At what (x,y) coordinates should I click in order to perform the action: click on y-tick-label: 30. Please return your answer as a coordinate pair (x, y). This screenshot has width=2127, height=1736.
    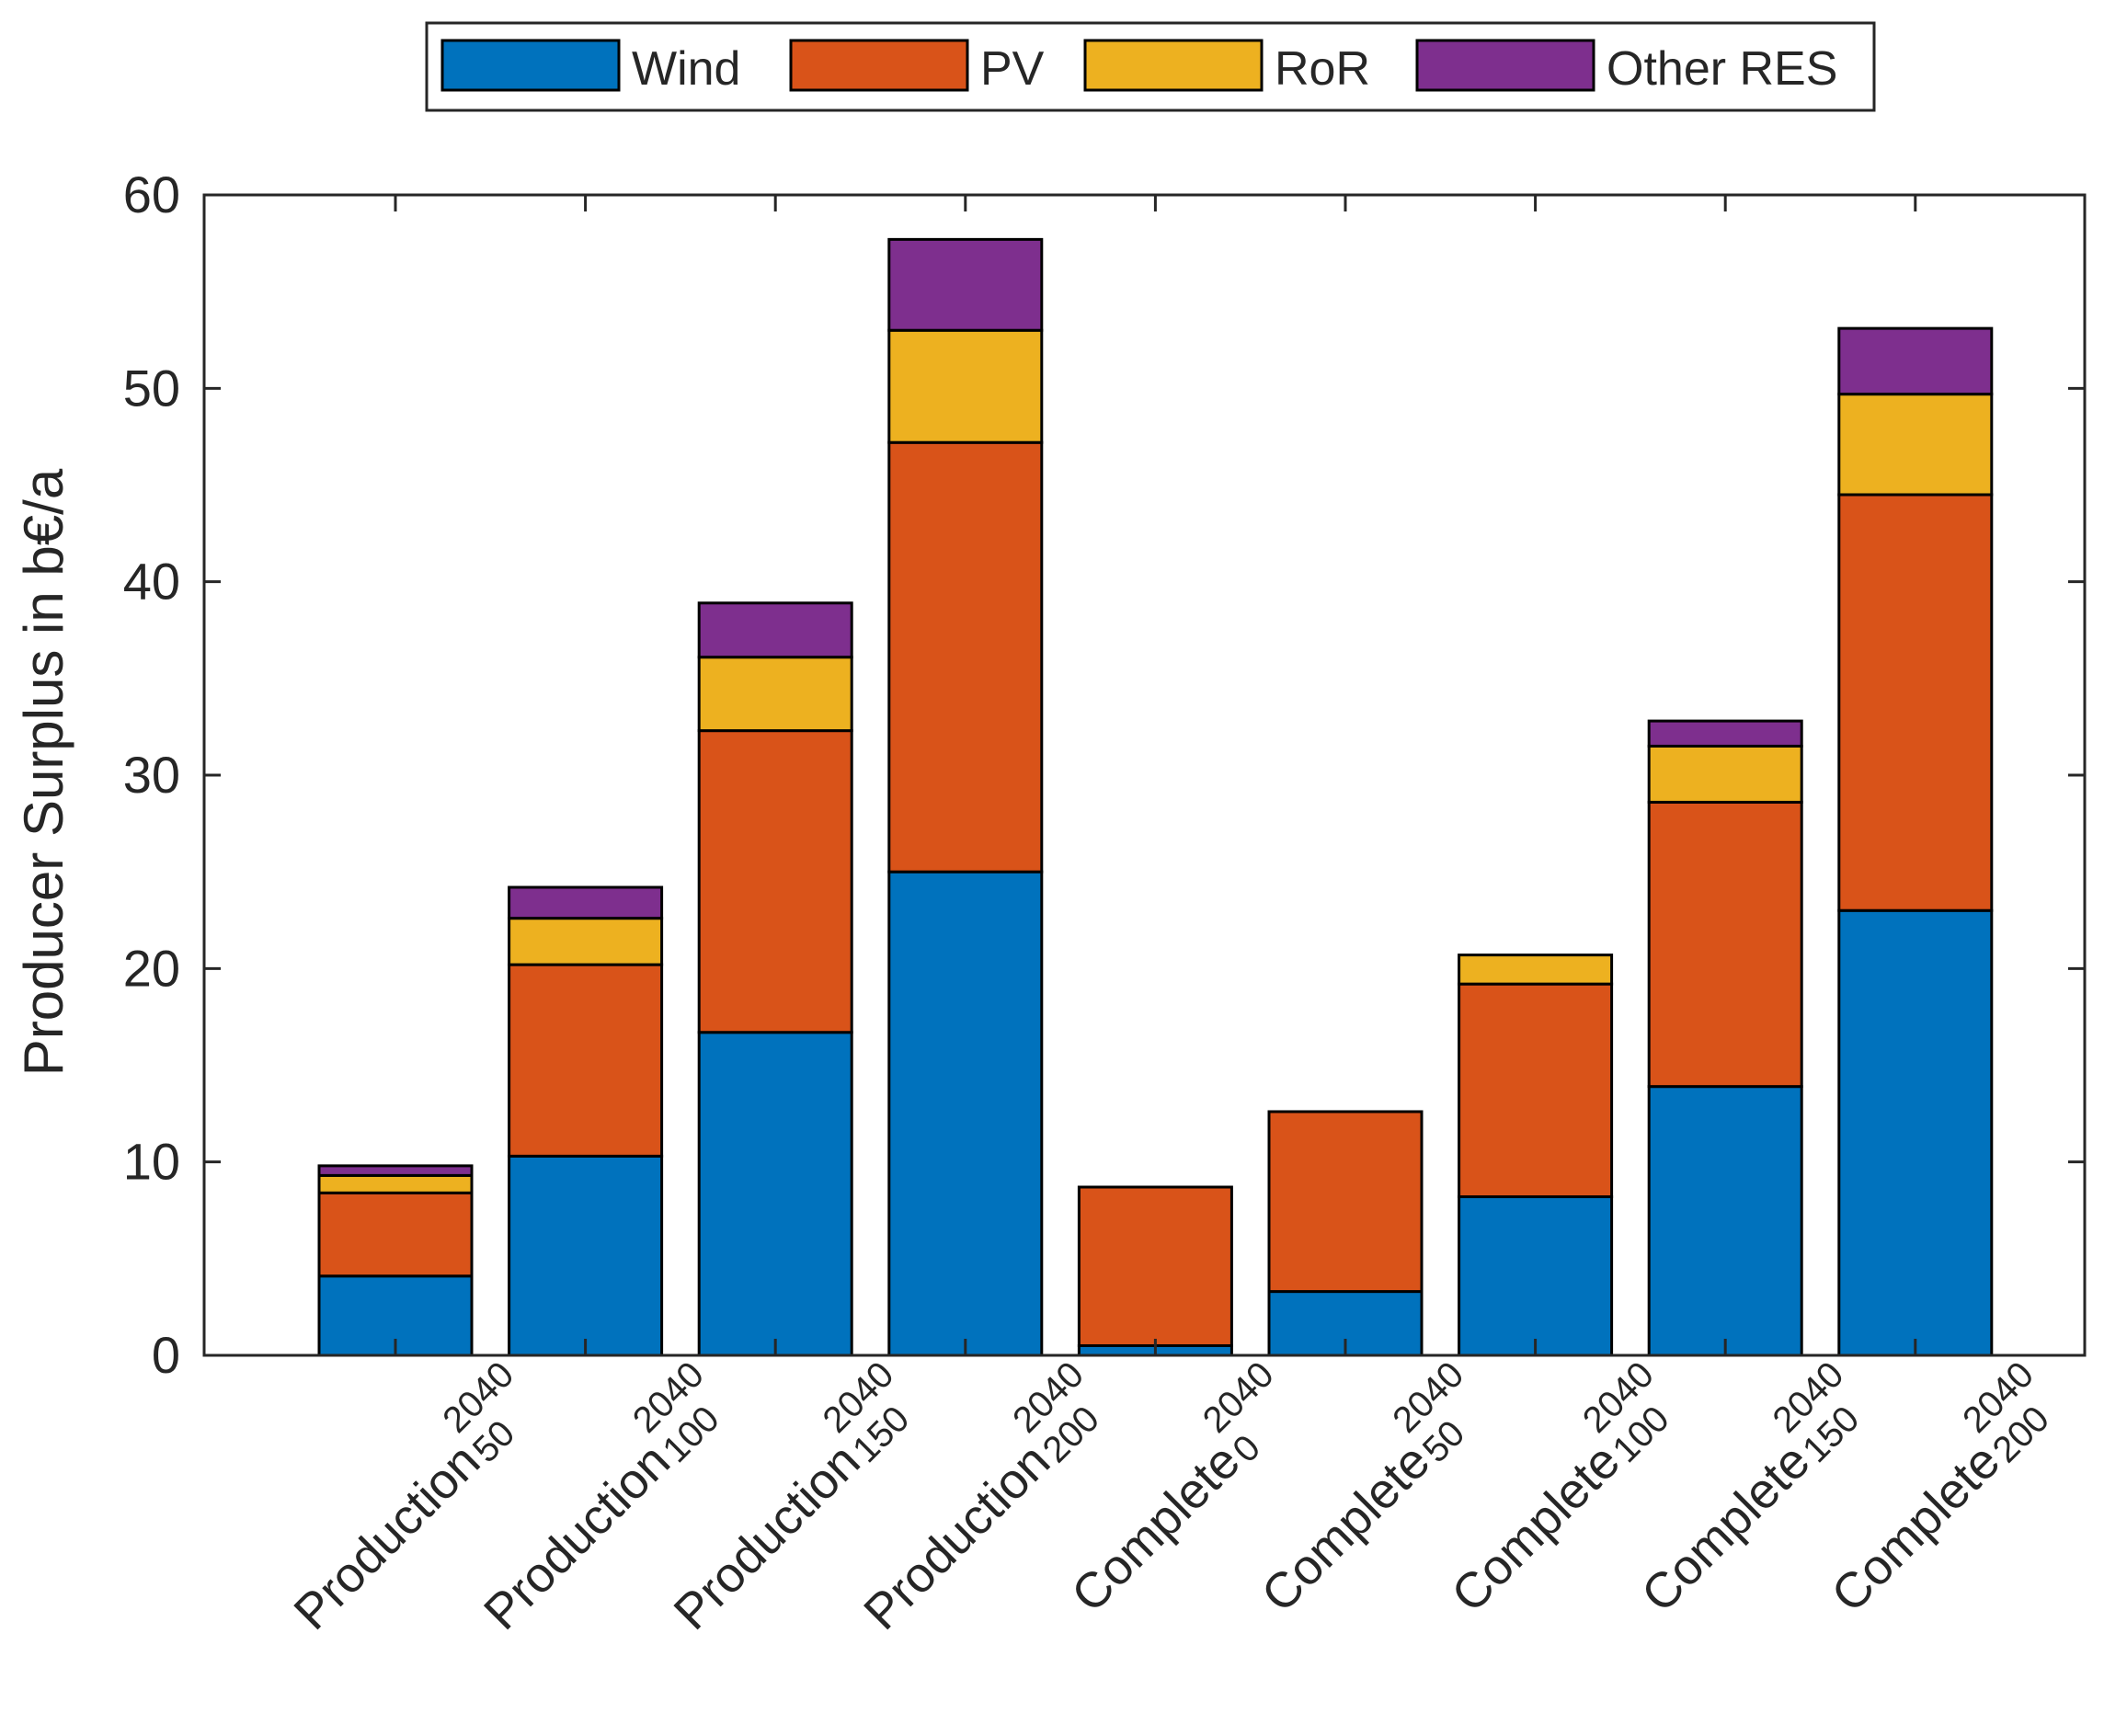
    Looking at the image, I should click on (151, 775).